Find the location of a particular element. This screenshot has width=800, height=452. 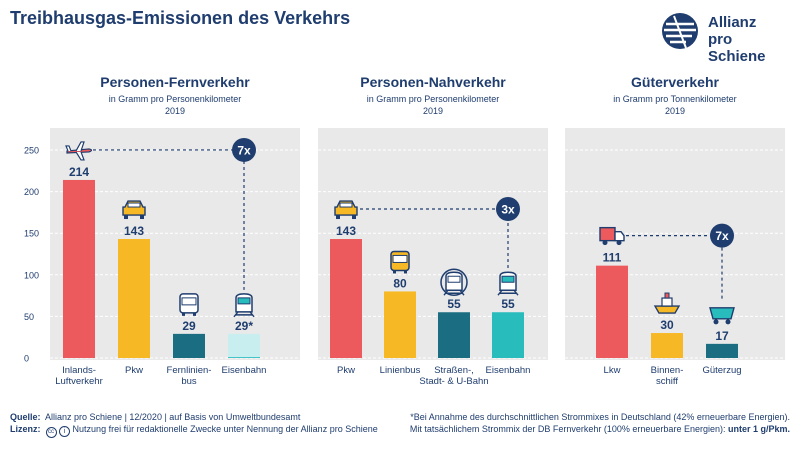

tram-circle is located at coordinates (454, 282).